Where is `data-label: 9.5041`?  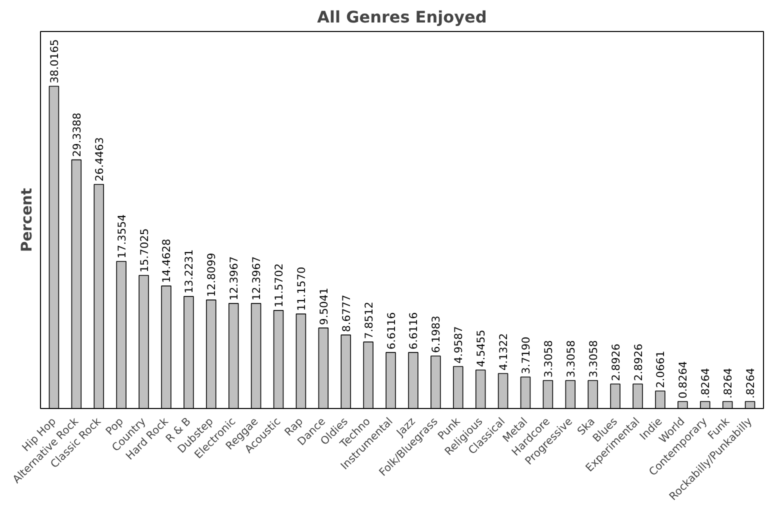 data-label: 9.5041 is located at coordinates (323, 306).